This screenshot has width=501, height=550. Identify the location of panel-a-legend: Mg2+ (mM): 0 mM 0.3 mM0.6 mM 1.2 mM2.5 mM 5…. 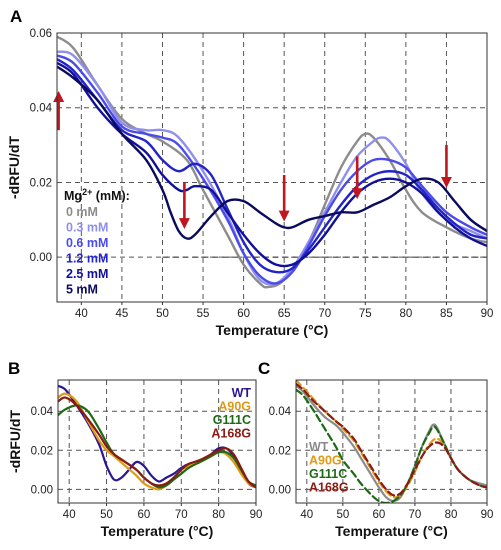
(97, 242).